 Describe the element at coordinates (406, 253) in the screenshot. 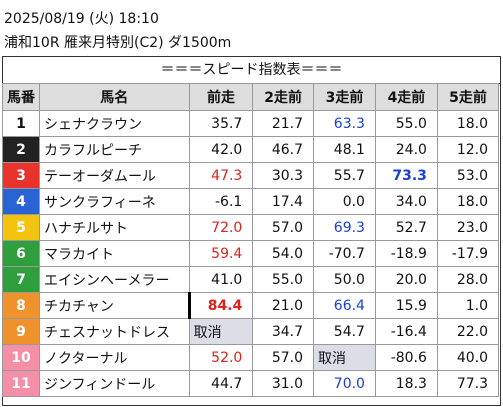

I see `speed-index: -18.9` at that location.